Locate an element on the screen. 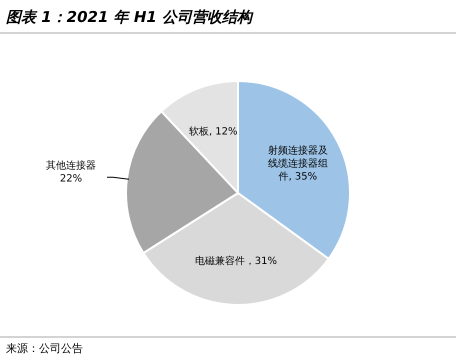  data-label: 22% is located at coordinates (71, 179).